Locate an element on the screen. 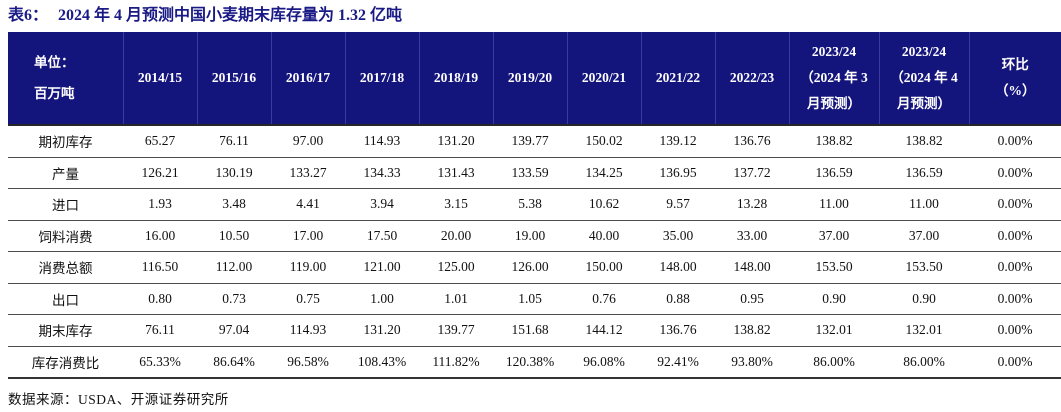  row-label: 饲料消费 is located at coordinates (65, 236).